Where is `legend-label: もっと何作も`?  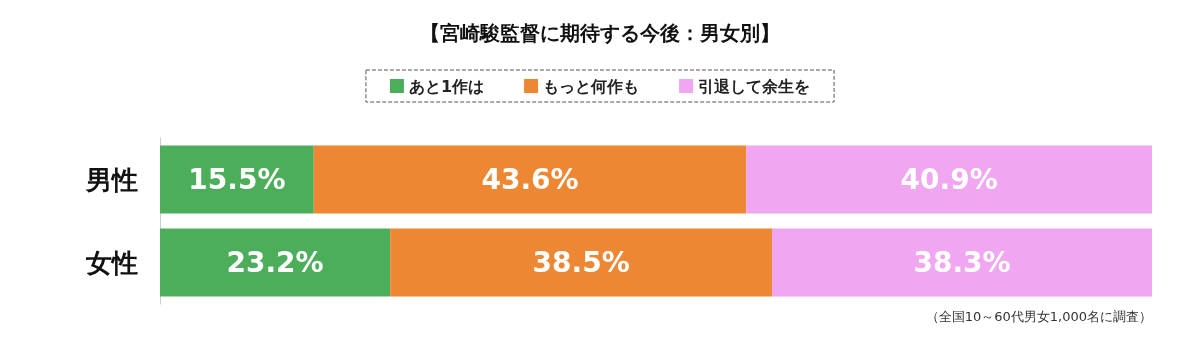
legend-label: もっと何作も is located at coordinates (591, 86).